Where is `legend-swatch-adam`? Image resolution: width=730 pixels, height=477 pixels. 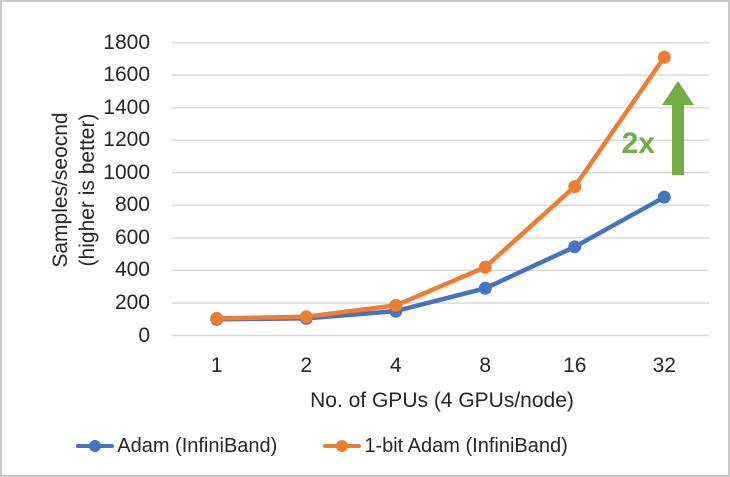
legend-swatch-adam is located at coordinates (95, 446).